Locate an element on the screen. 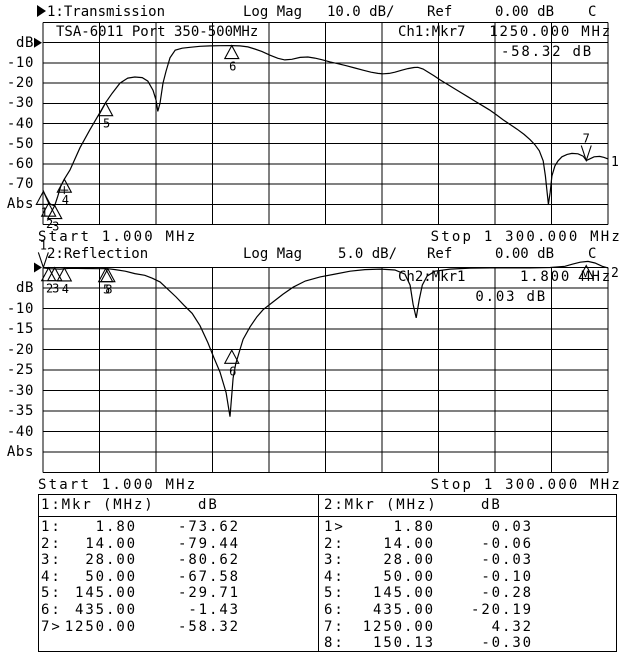 The height and width of the screenshot is (659, 640). marker-delta-plus-icon is located at coordinates (64, 190).